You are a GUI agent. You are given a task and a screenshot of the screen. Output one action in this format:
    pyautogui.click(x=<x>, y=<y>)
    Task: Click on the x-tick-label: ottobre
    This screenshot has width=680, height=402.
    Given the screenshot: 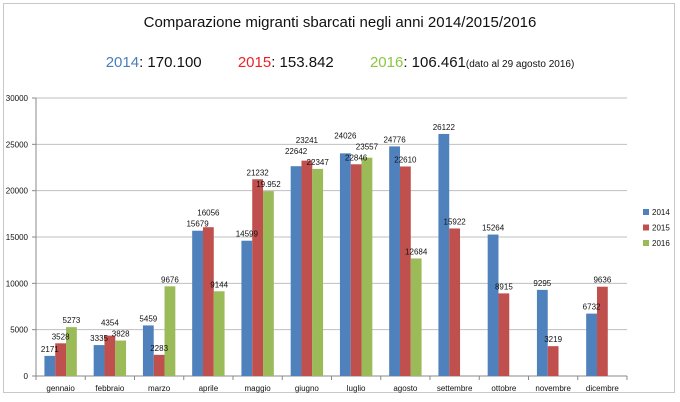 What is the action you would take?
    pyautogui.click(x=503, y=388)
    